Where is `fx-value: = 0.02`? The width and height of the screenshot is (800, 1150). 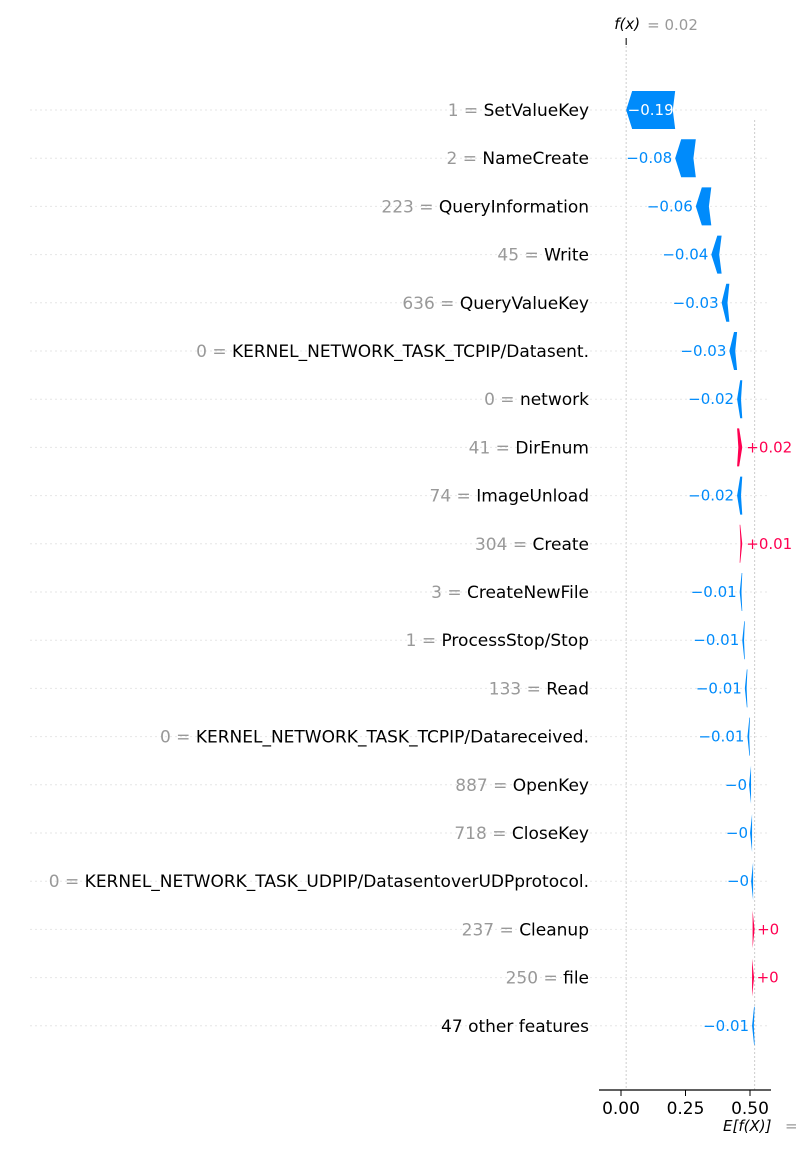
fx-value: = 0.02 is located at coordinates (672, 25).